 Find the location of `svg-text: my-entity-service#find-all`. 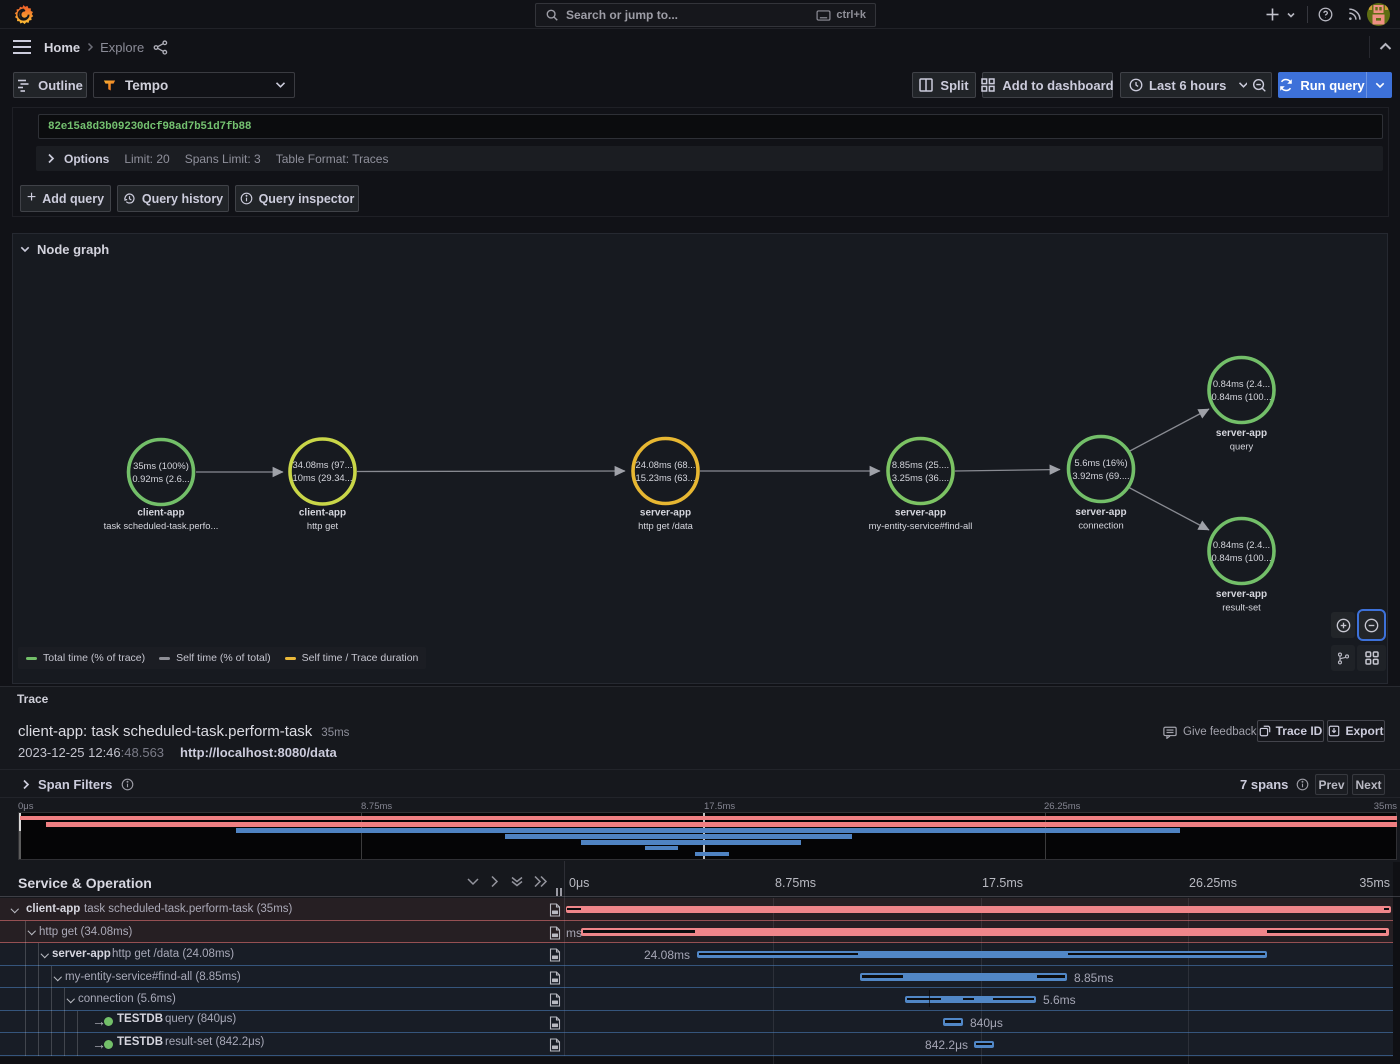

svg-text: my-entity-service#find-all is located at coordinates (921, 525).